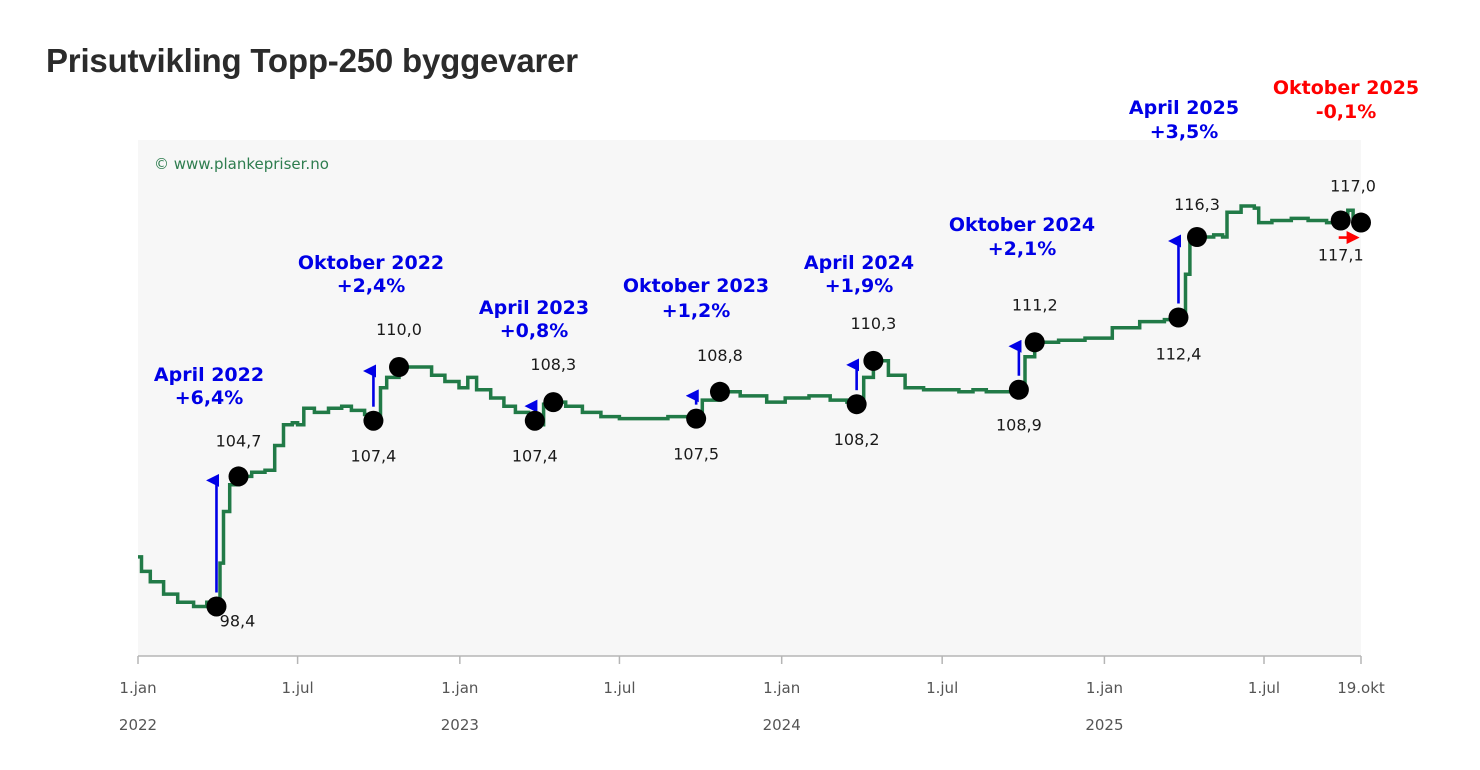  I want to click on marker-value-label: 110,0, so click(399, 329).